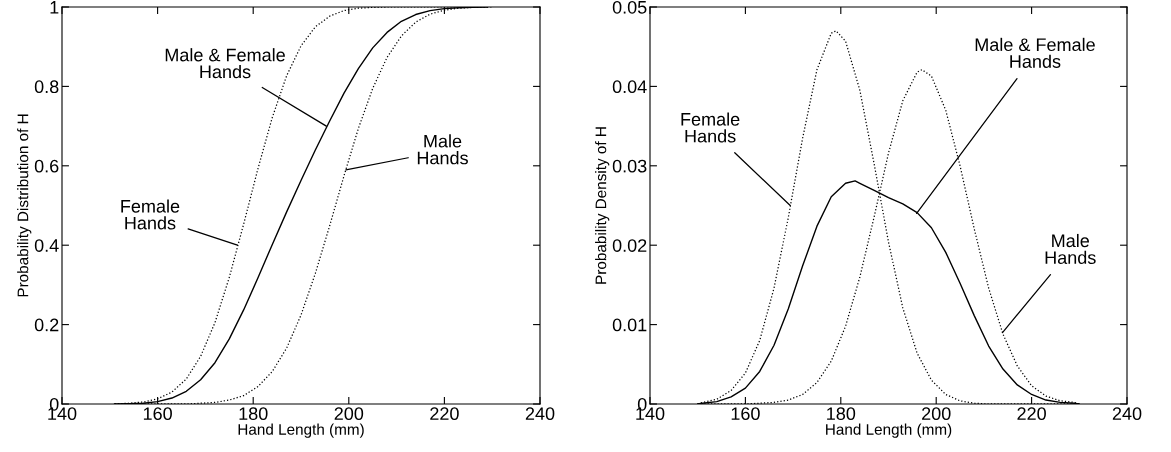  What do you see at coordinates (602, 205) in the screenshot?
I see `y-axis-title: Probability Density of H` at bounding box center [602, 205].